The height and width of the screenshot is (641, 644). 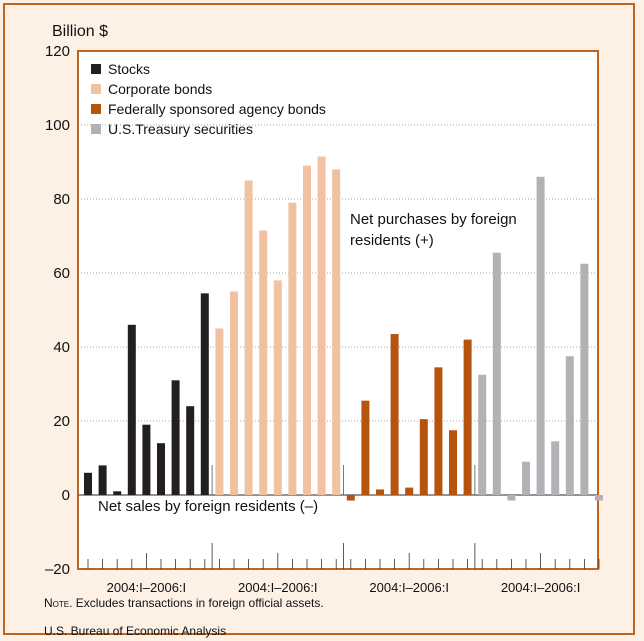 I want to click on note-label: Note, so click(x=57, y=603).